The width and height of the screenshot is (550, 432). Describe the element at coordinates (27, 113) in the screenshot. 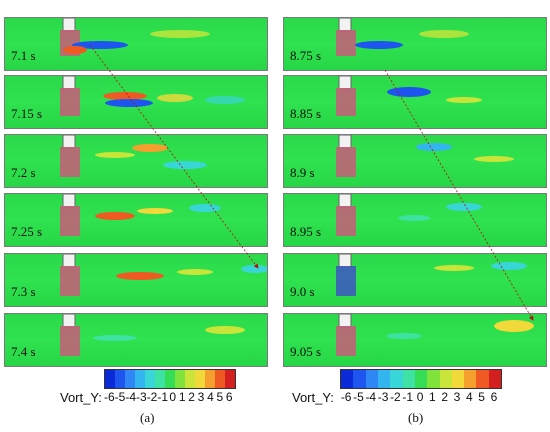

I see `time-label: 7.15 s` at that location.